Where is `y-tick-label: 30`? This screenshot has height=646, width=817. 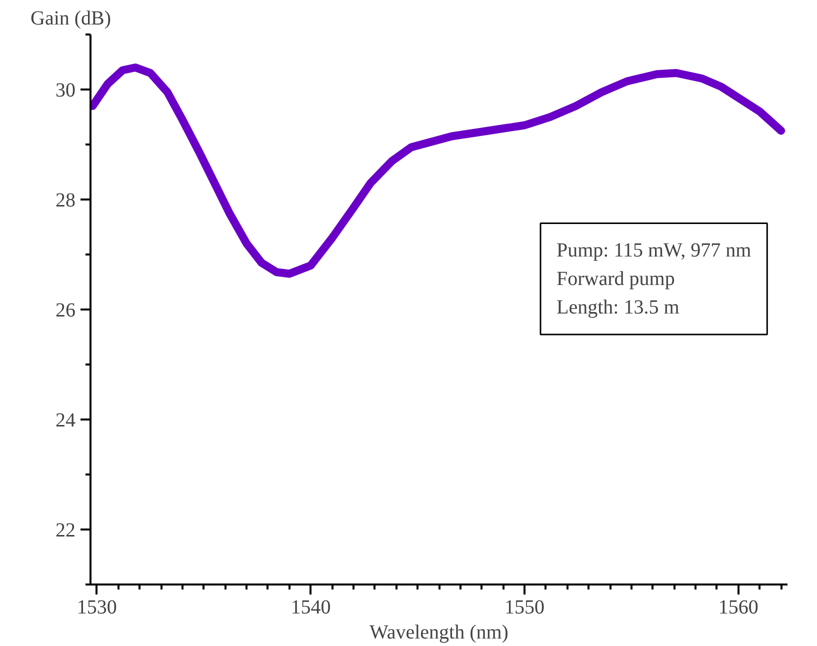 y-tick-label: 30 is located at coordinates (66, 91).